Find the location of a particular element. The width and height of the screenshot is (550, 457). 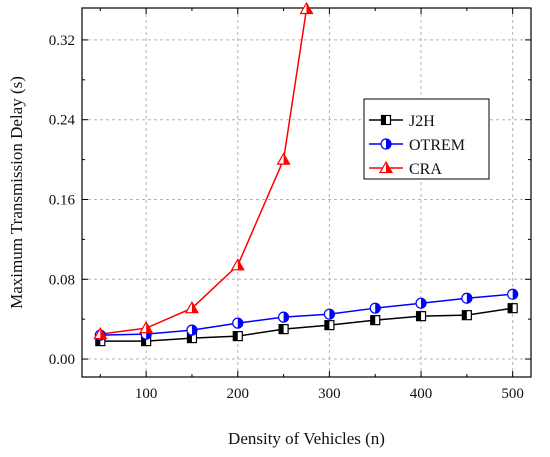

x-tick-label: 100 is located at coordinates (146, 394).